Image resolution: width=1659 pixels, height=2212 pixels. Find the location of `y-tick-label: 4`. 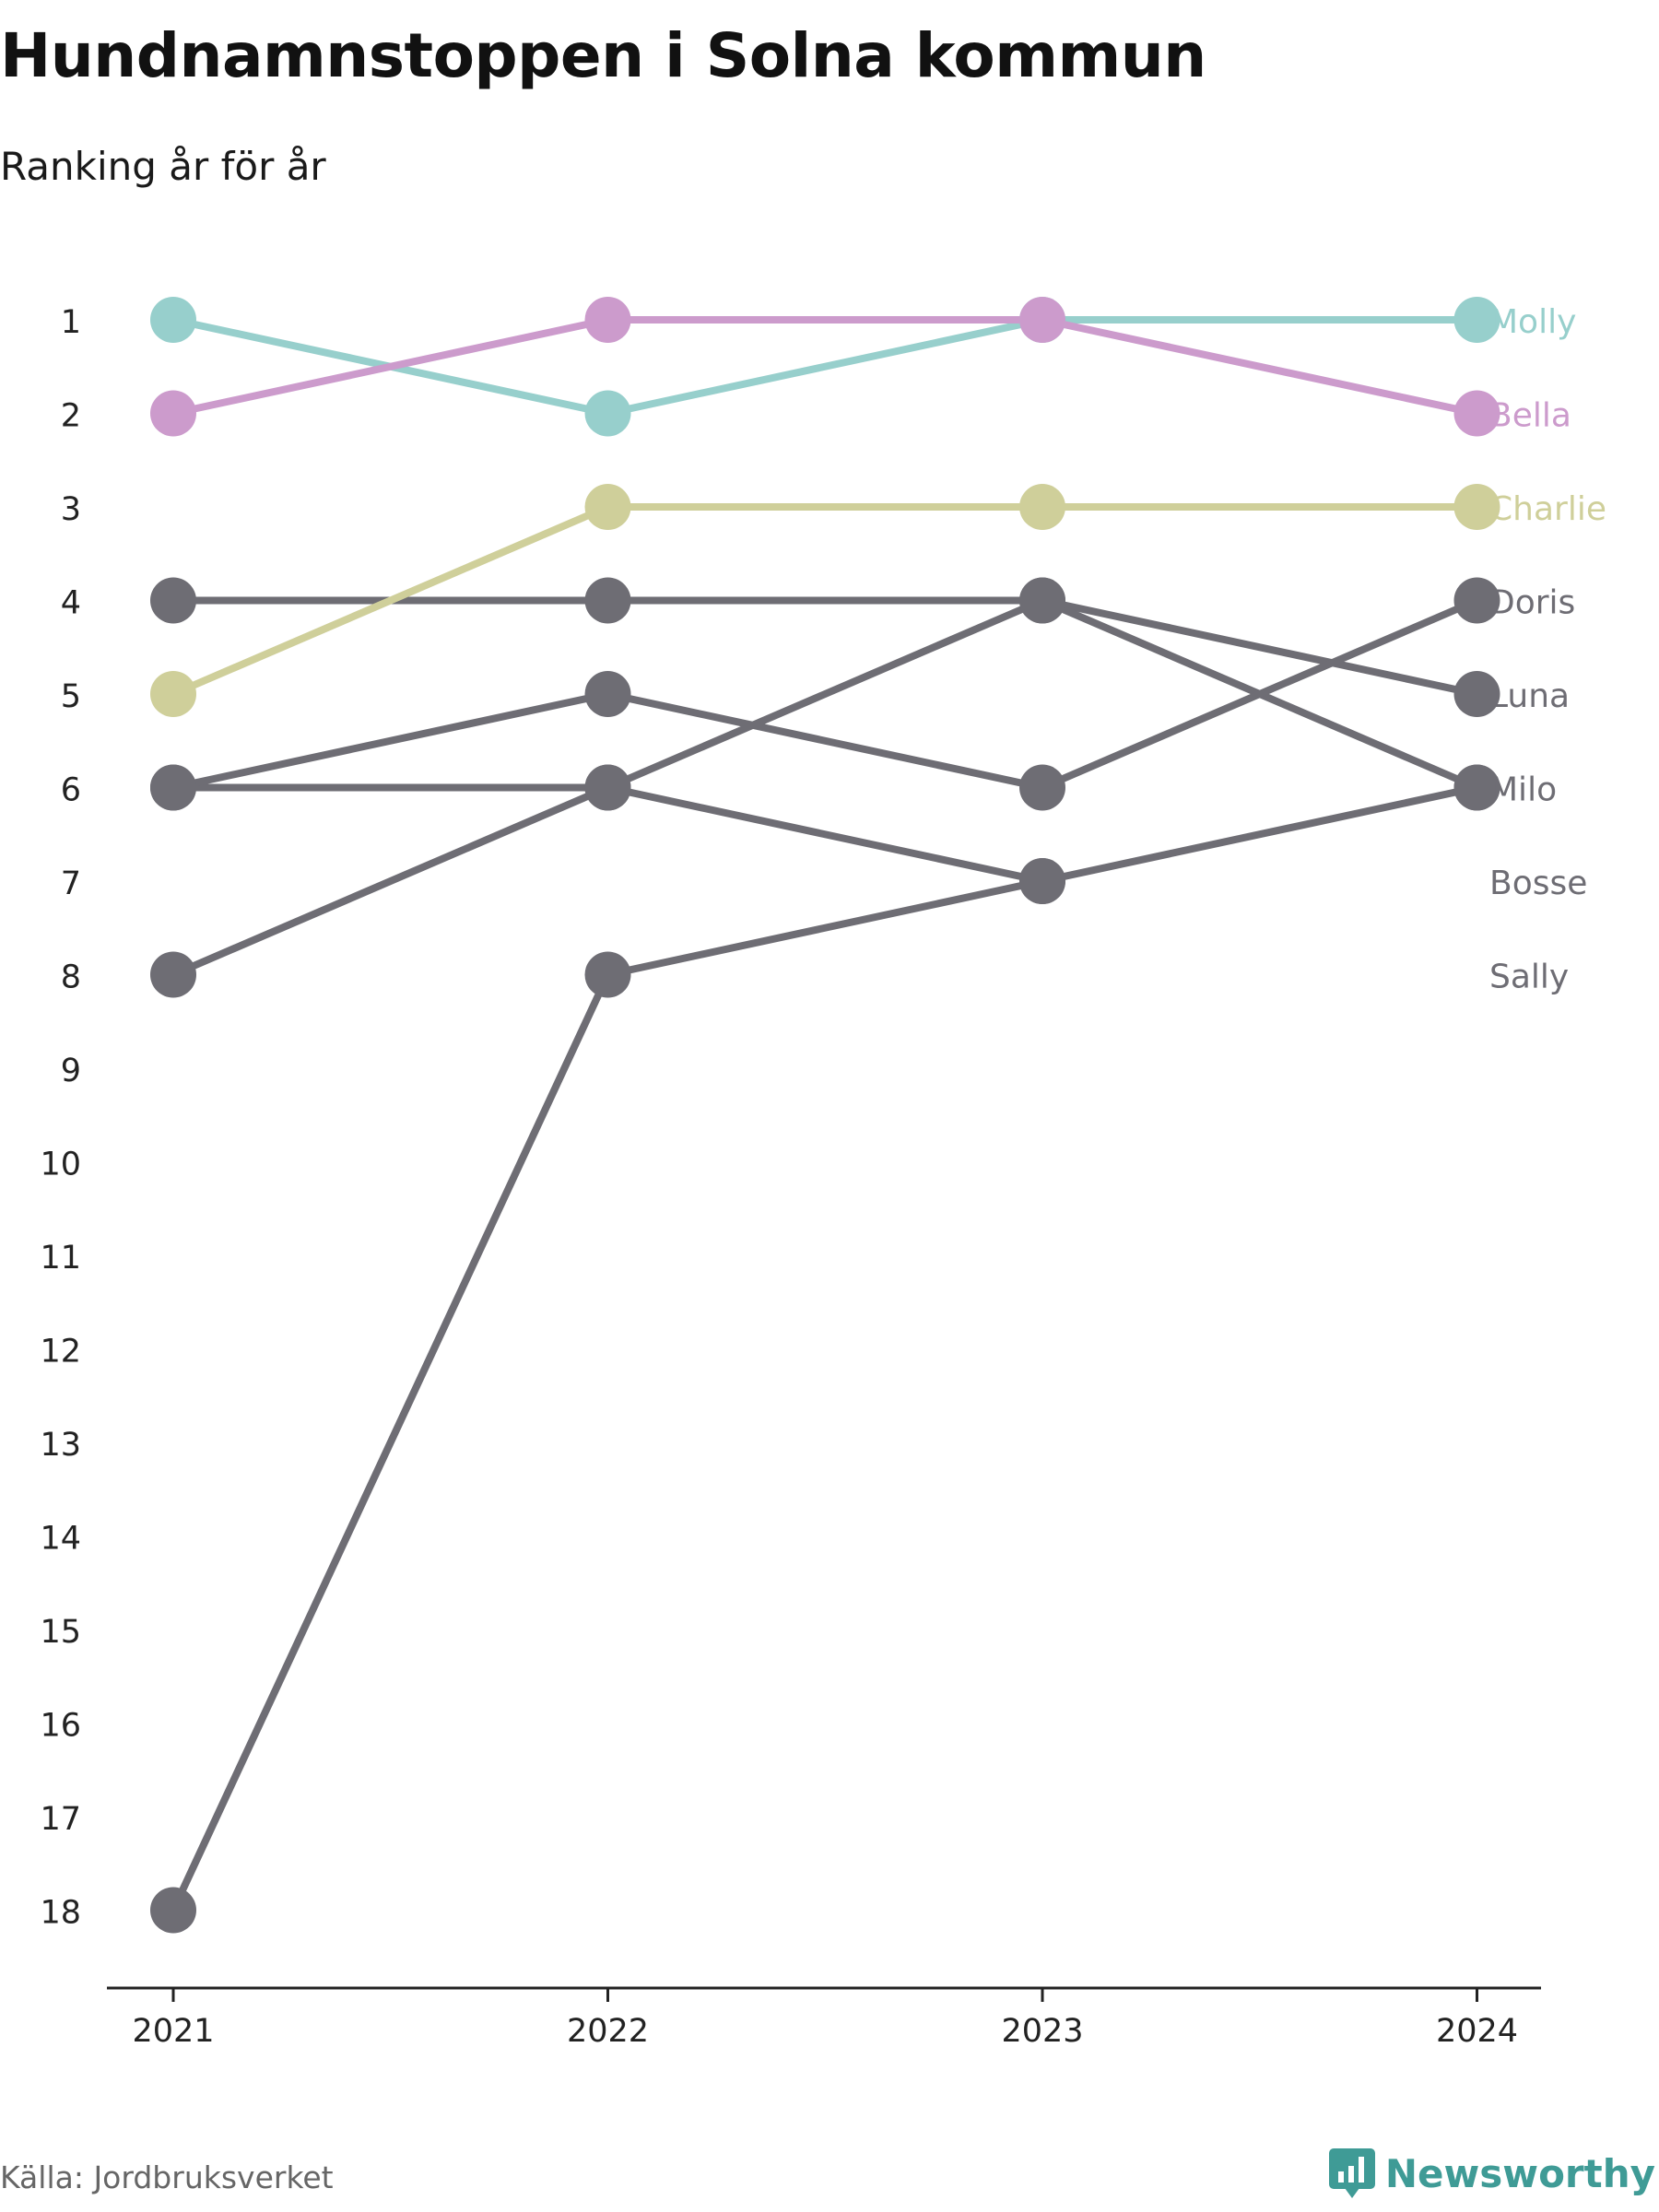

y-tick-label: 4 is located at coordinates (71, 603).